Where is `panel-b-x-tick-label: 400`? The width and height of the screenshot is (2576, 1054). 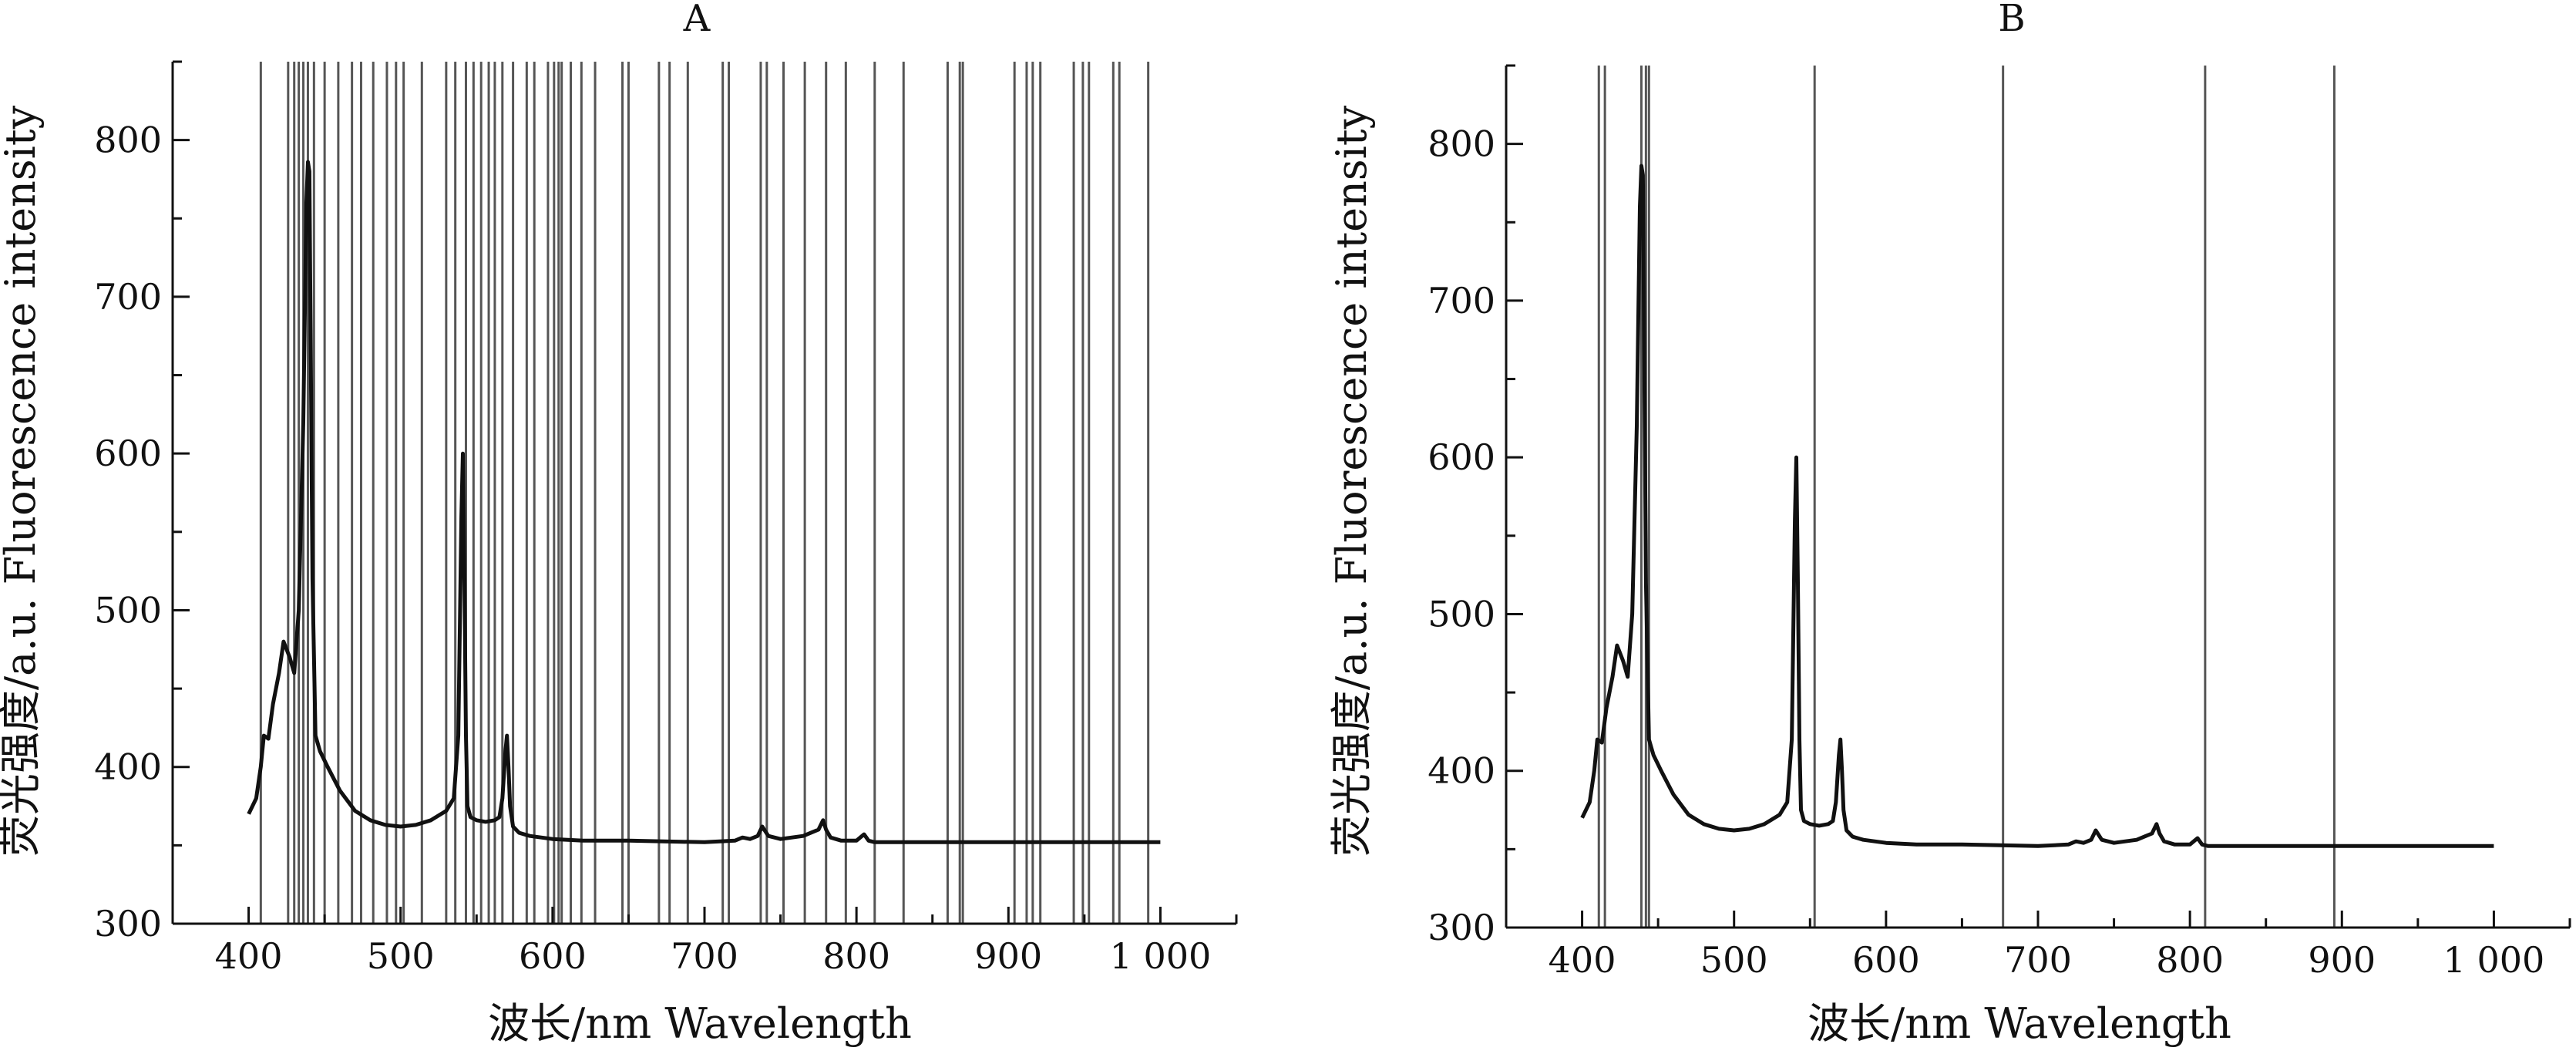 panel-b-x-tick-label: 400 is located at coordinates (1582, 960).